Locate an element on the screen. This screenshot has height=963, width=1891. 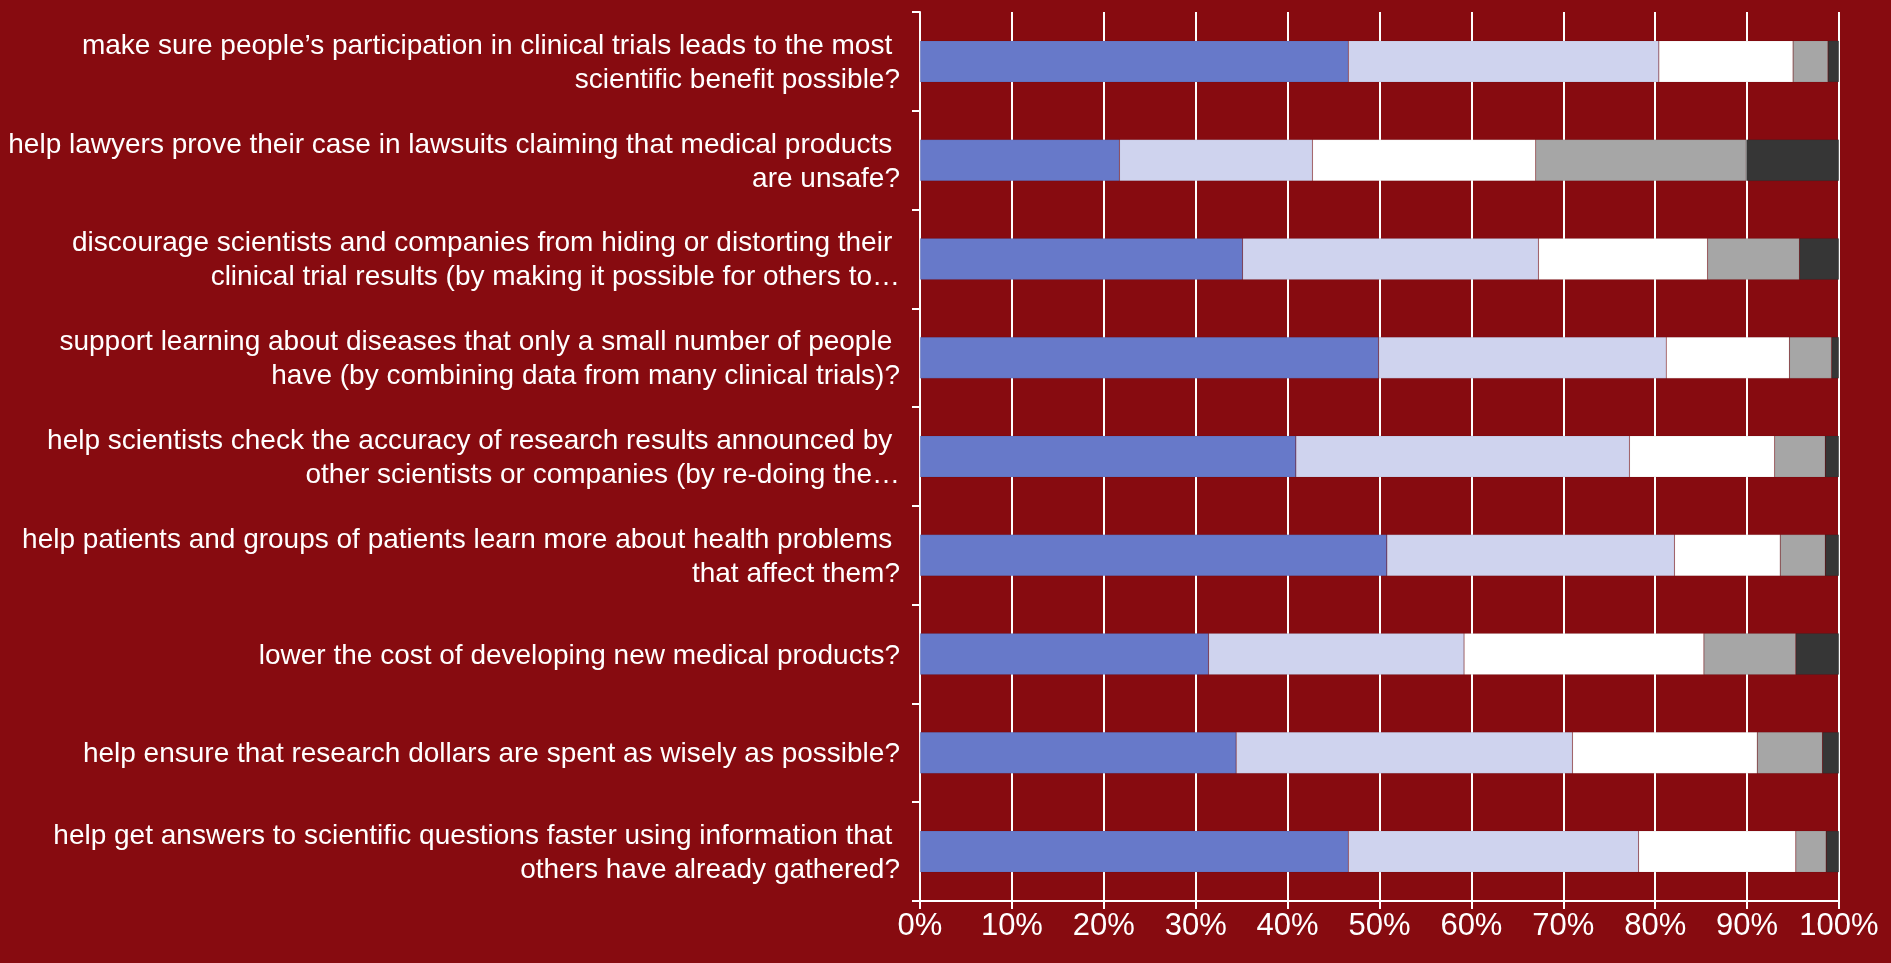
x-tick-label: 90% is located at coordinates (1747, 924).